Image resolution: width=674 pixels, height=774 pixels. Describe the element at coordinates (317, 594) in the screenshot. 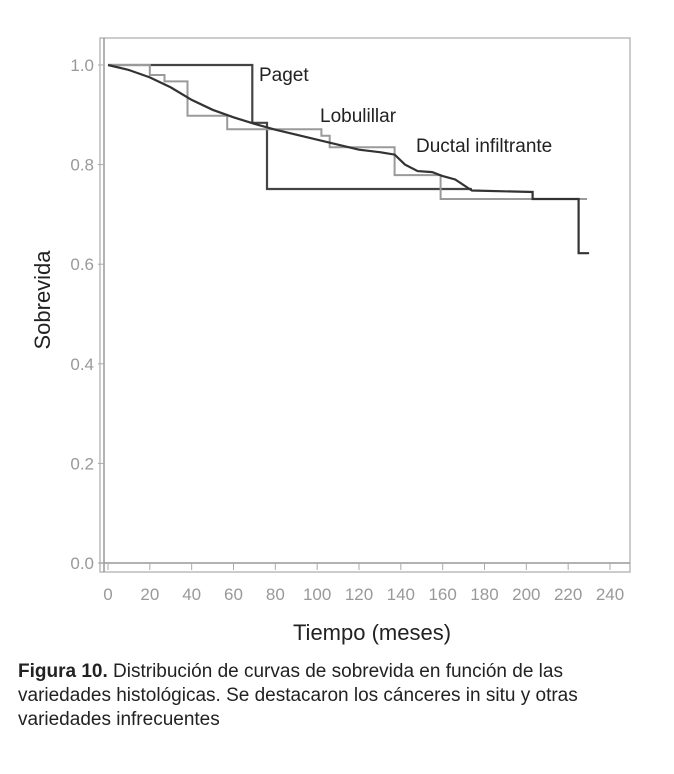

I see `x-tick-label: 100` at that location.